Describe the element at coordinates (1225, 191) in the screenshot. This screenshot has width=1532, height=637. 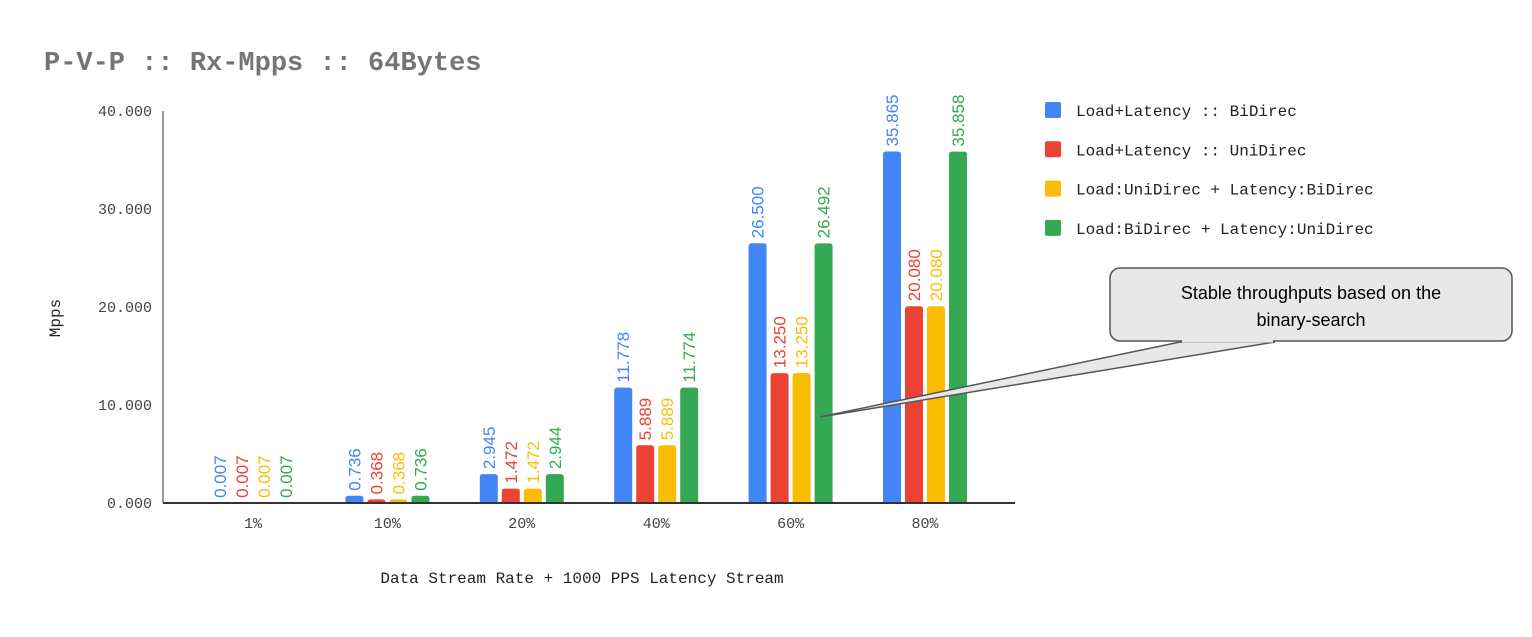
I see `legend-item-label: Load:UniDirec + Latency:BiDirec` at that location.